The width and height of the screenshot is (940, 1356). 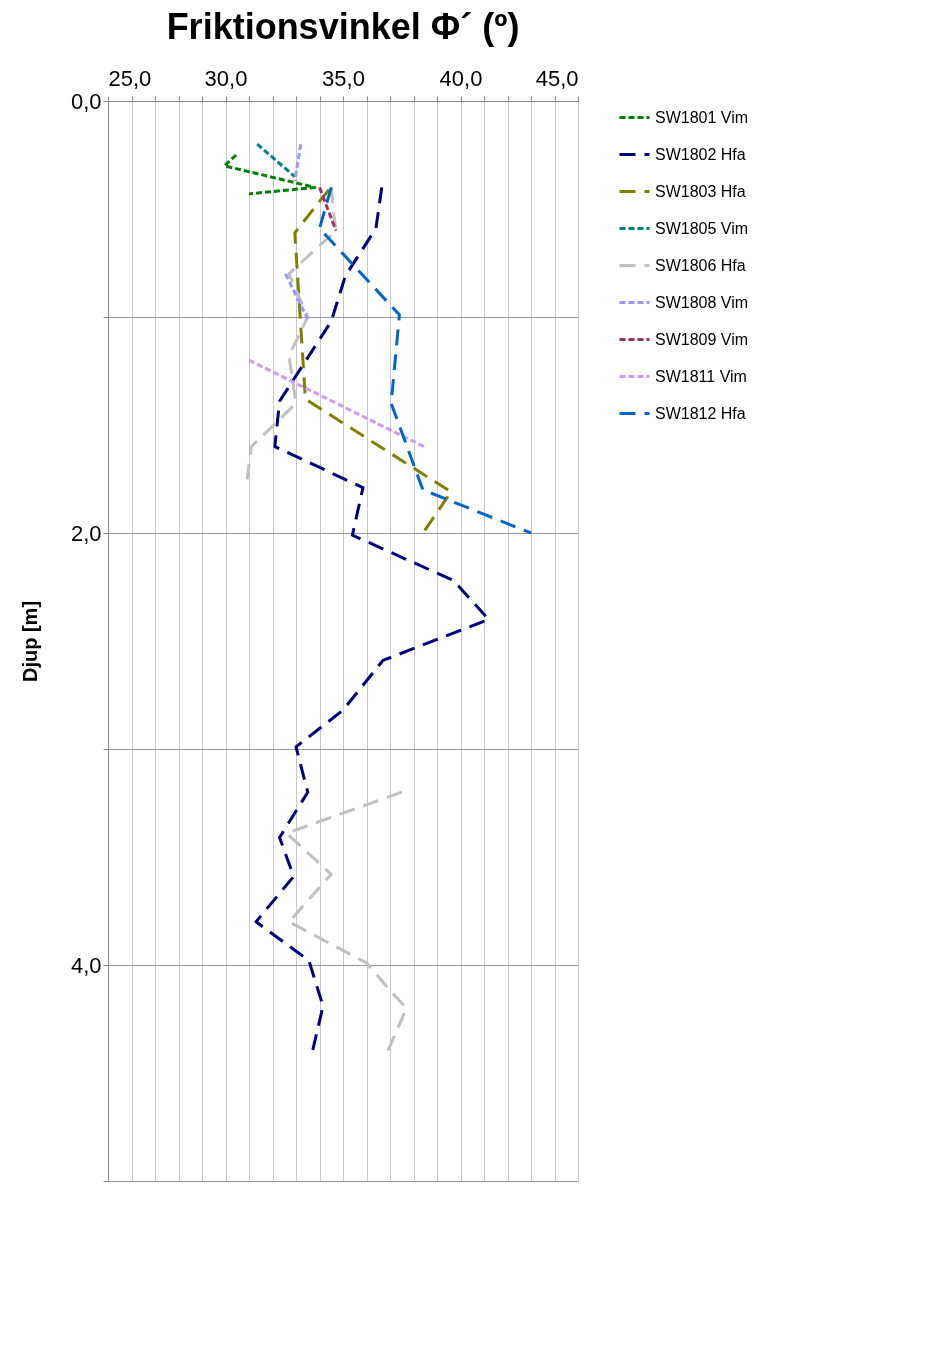 What do you see at coordinates (702, 228) in the screenshot?
I see `legend-label: SW1805 Vim` at bounding box center [702, 228].